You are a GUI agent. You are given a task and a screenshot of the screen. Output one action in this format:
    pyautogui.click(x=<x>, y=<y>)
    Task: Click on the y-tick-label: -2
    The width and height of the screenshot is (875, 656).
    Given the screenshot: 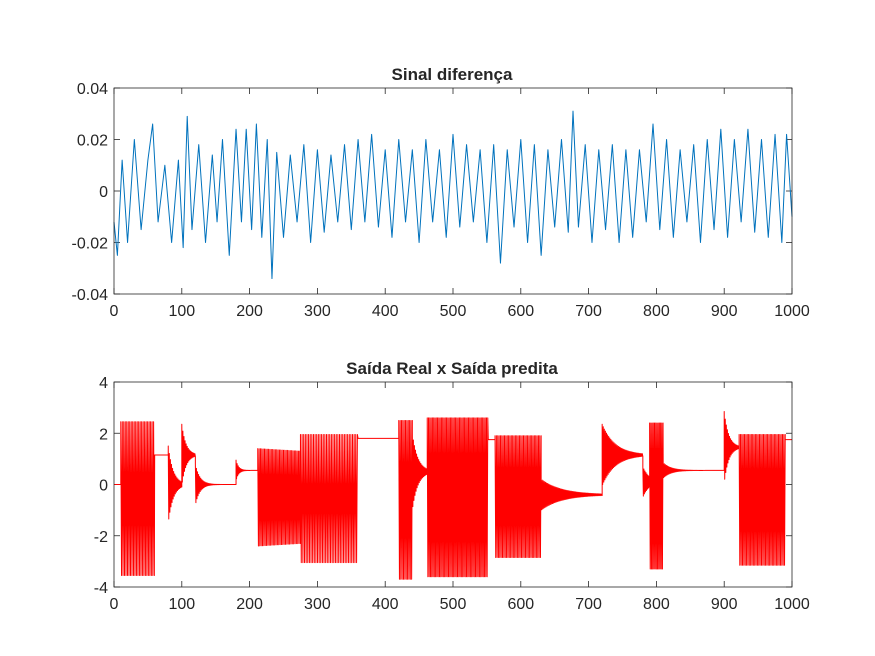 What is the action you would take?
    pyautogui.click(x=101, y=537)
    